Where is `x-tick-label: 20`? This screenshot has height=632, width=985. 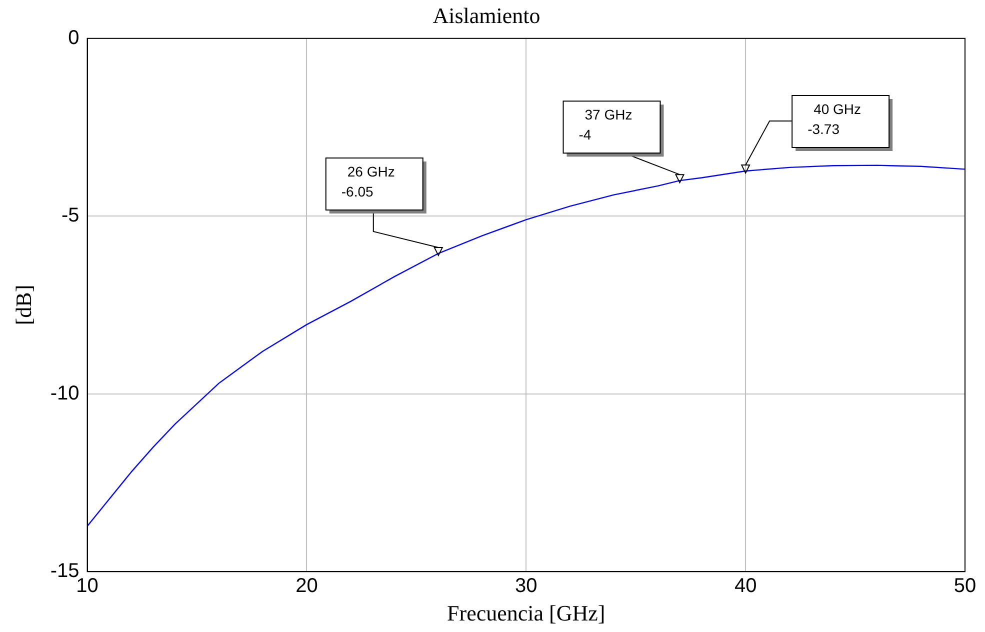
x-tick-label: 20 is located at coordinates (307, 586).